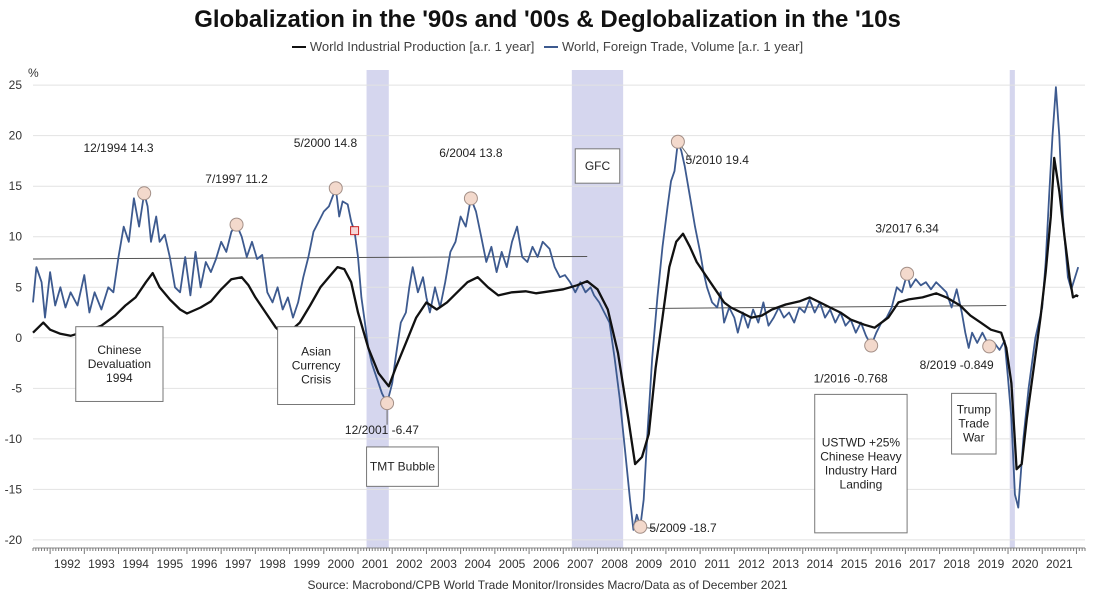 The width and height of the screenshot is (1095, 594). I want to click on x-tick-label: 1997, so click(238, 564).